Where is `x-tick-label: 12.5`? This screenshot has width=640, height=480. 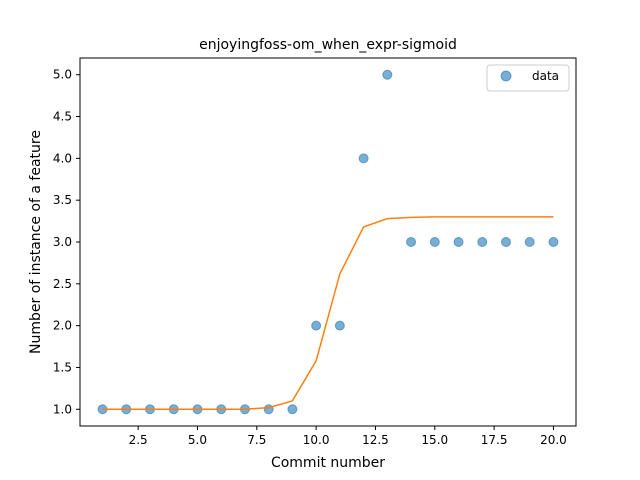 x-tick-label: 12.5 is located at coordinates (375, 440).